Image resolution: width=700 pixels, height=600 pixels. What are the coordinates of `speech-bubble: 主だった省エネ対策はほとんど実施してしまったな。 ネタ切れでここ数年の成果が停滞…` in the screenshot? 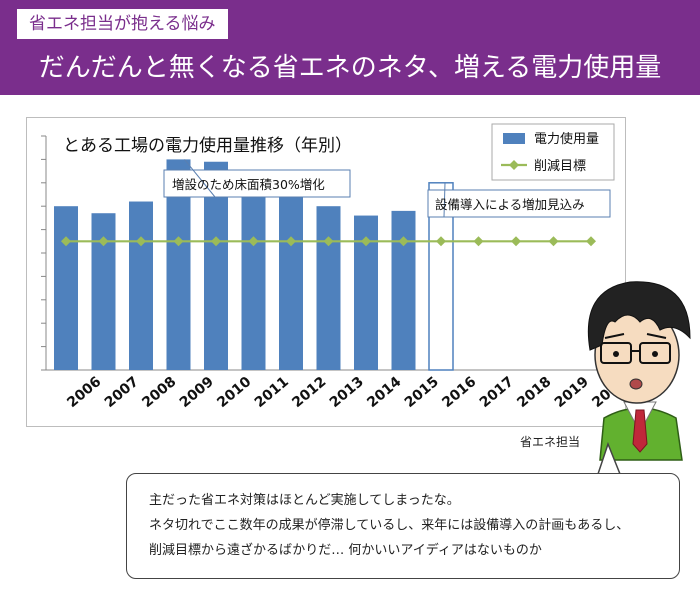 It's located at (403, 526).